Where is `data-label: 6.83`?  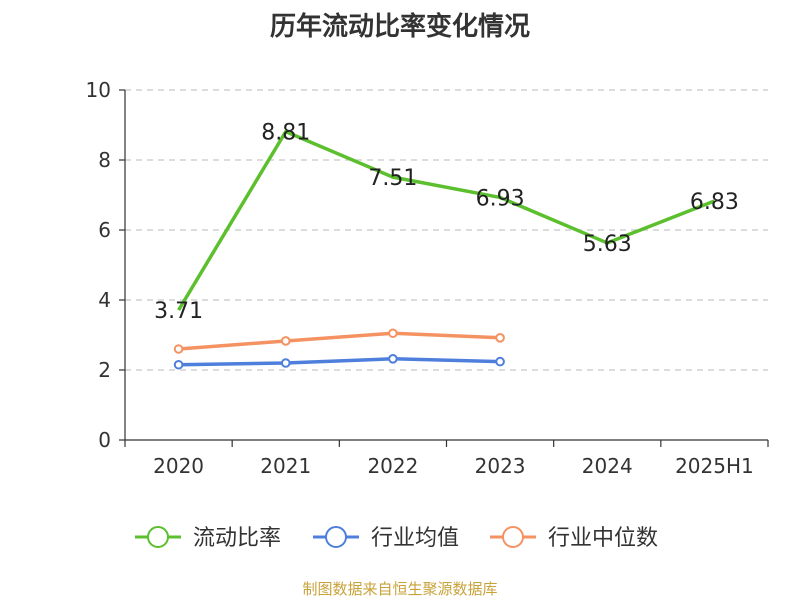 data-label: 6.83 is located at coordinates (714, 202).